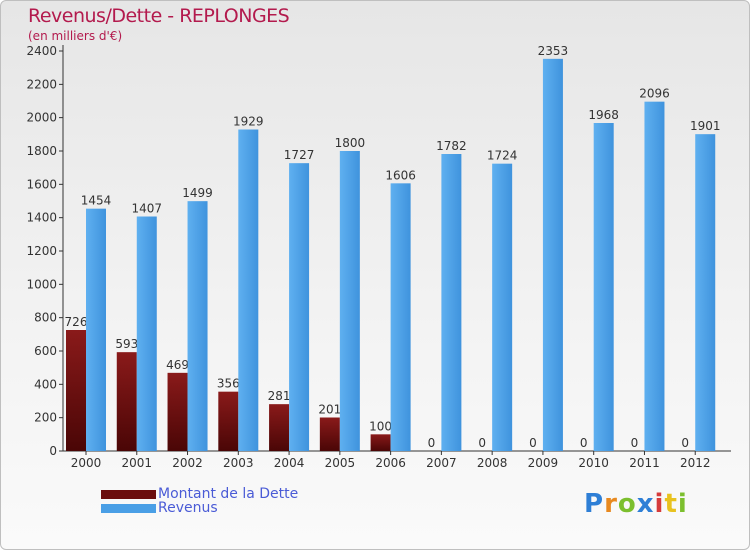 This screenshot has width=750, height=550. What do you see at coordinates (188, 508) in the screenshot?
I see `legend-label-revenus: Revenus` at bounding box center [188, 508].